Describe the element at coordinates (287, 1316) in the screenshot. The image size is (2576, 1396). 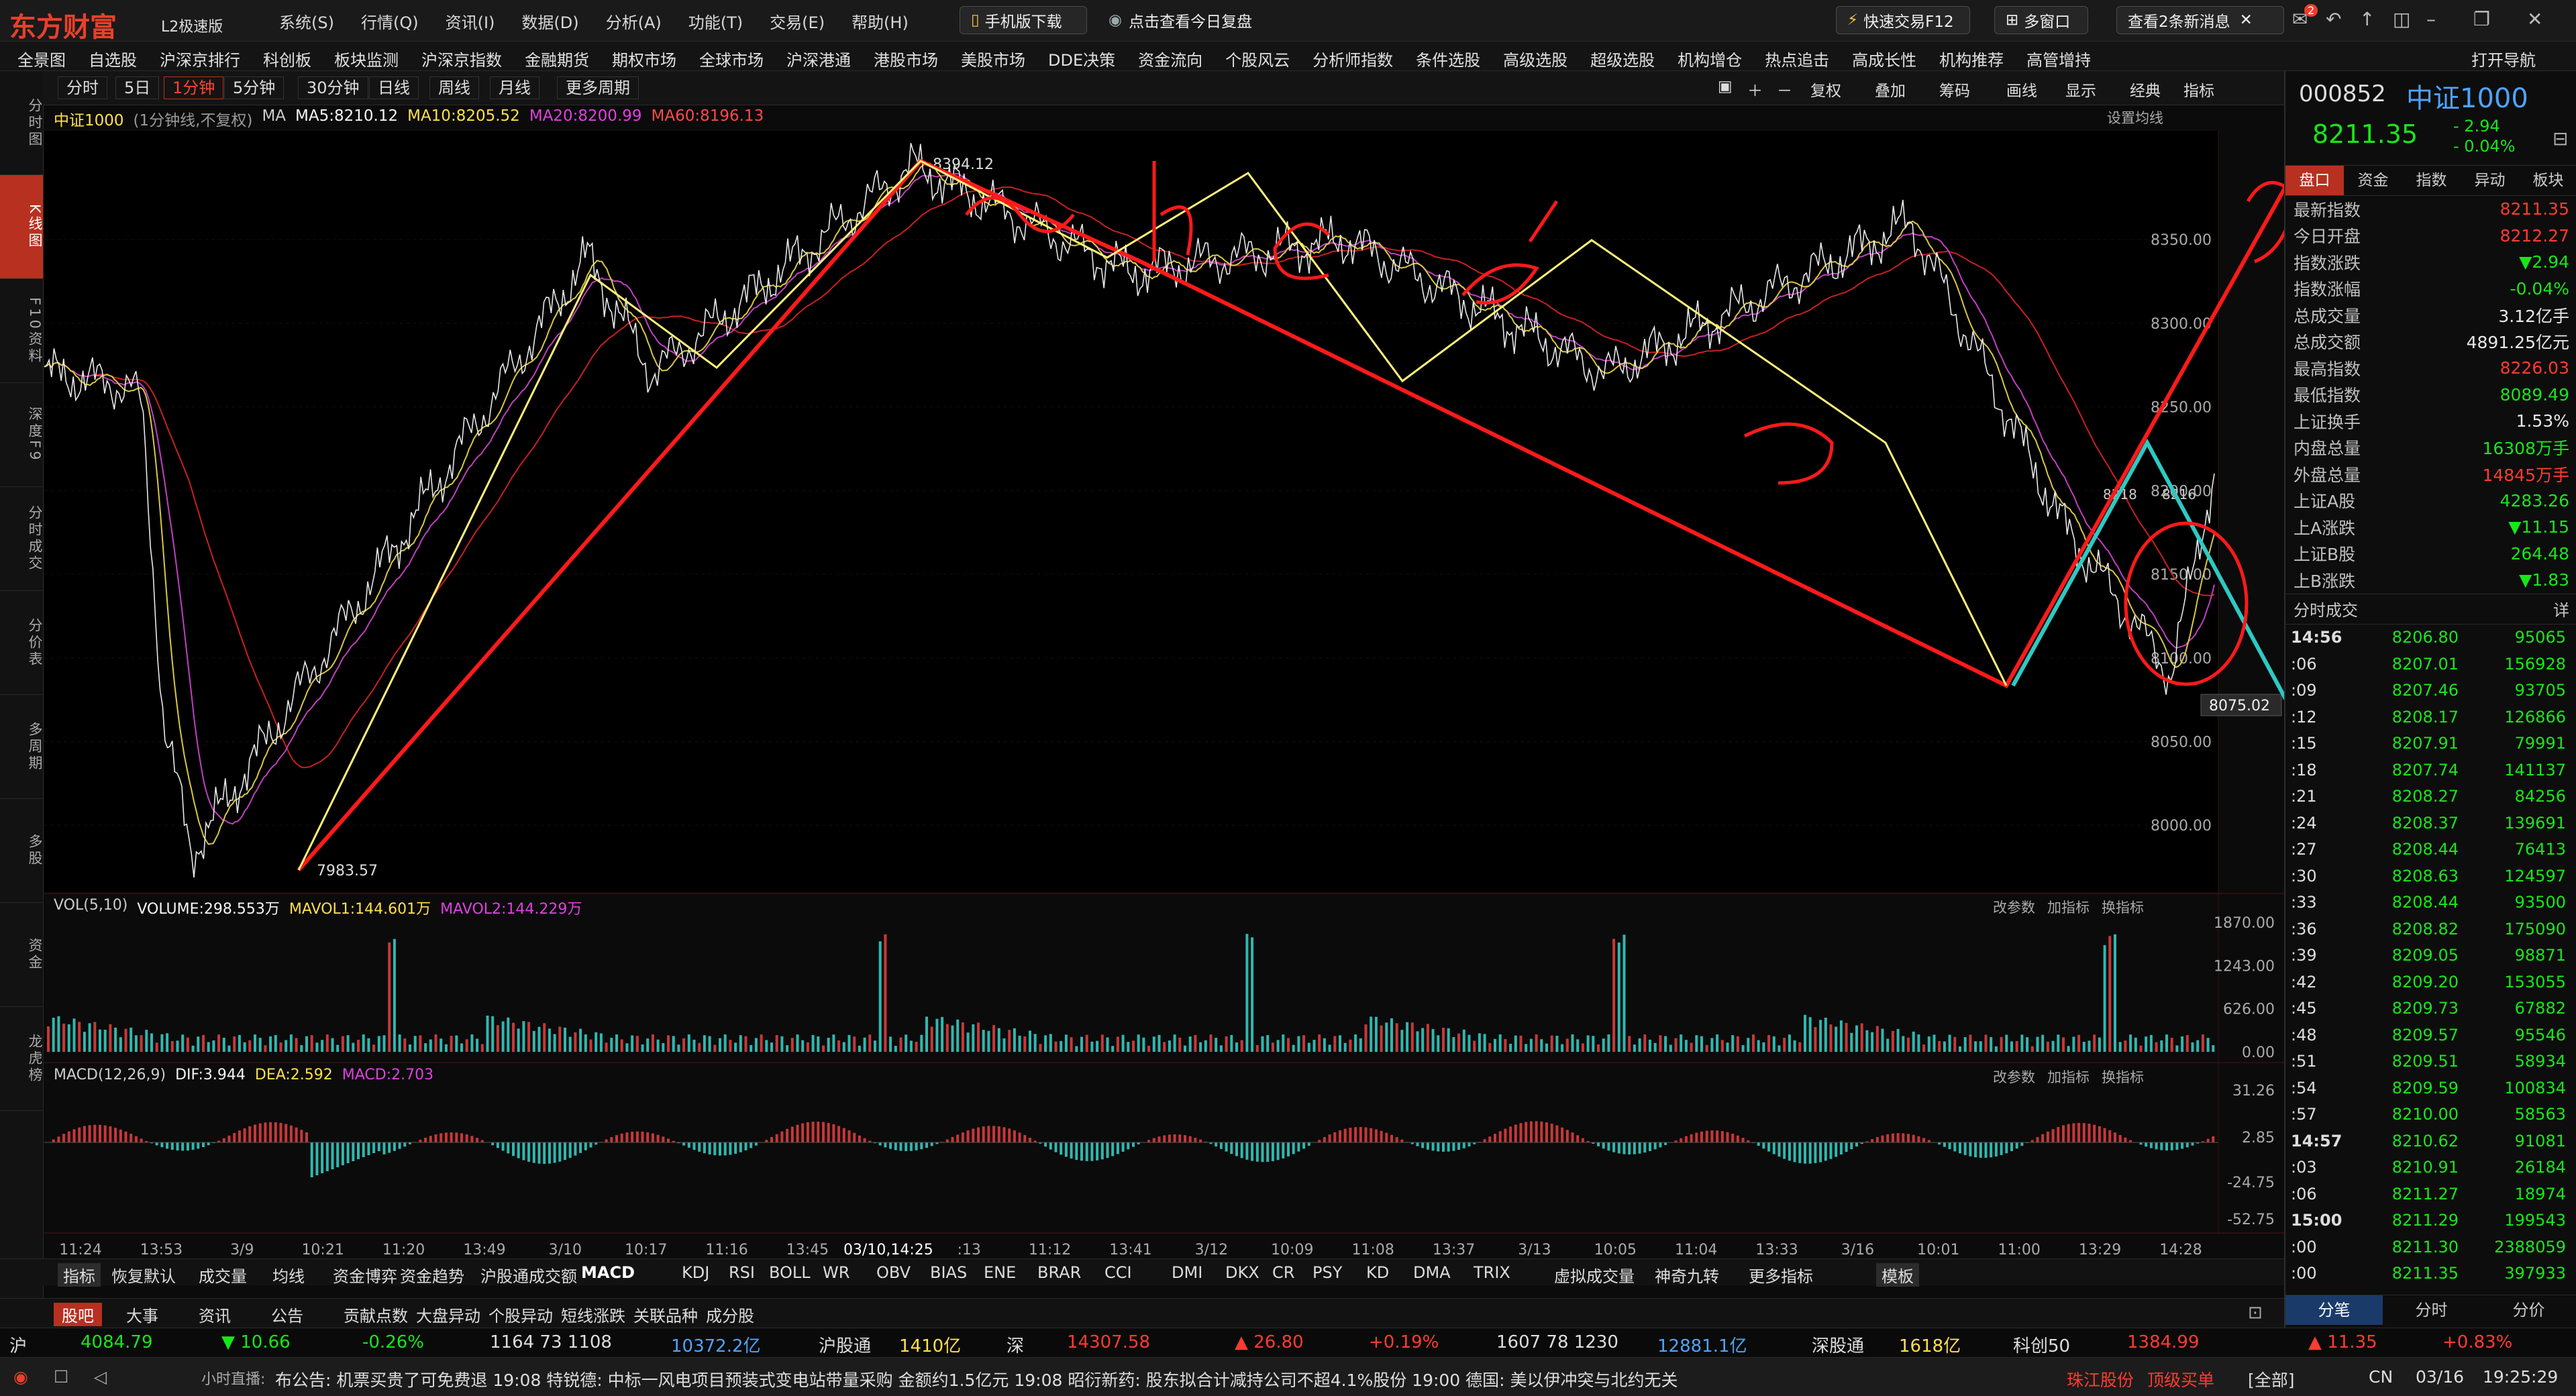
I see `news-tab: 公告` at that location.